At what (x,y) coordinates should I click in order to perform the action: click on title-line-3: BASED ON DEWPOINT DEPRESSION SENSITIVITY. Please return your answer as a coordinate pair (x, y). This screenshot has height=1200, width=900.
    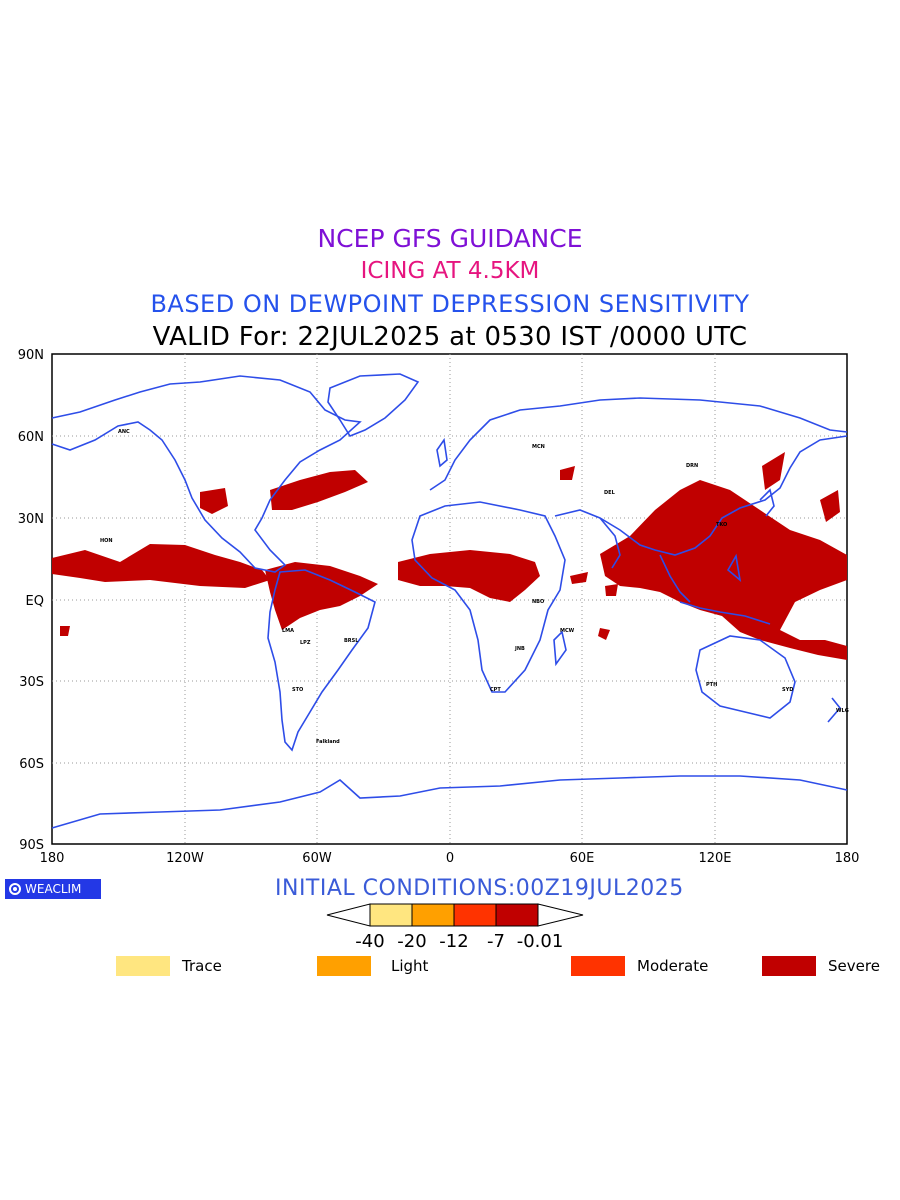
    Looking at the image, I should click on (450, 304).